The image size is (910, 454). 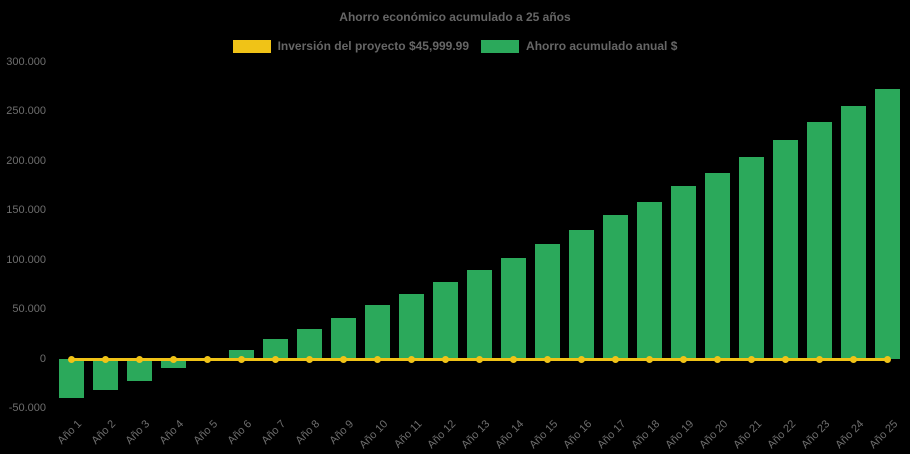 What do you see at coordinates (616, 287) in the screenshot?
I see `bar-año-17` at bounding box center [616, 287].